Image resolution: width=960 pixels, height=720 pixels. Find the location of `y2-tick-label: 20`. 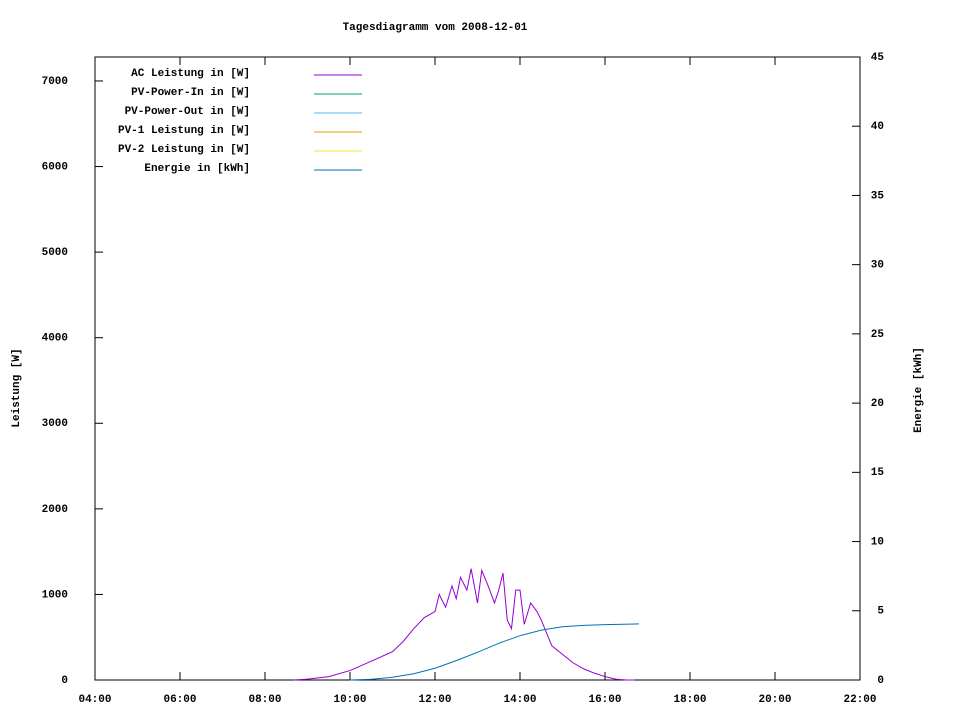

y2-tick-label: 20 is located at coordinates (877, 404).